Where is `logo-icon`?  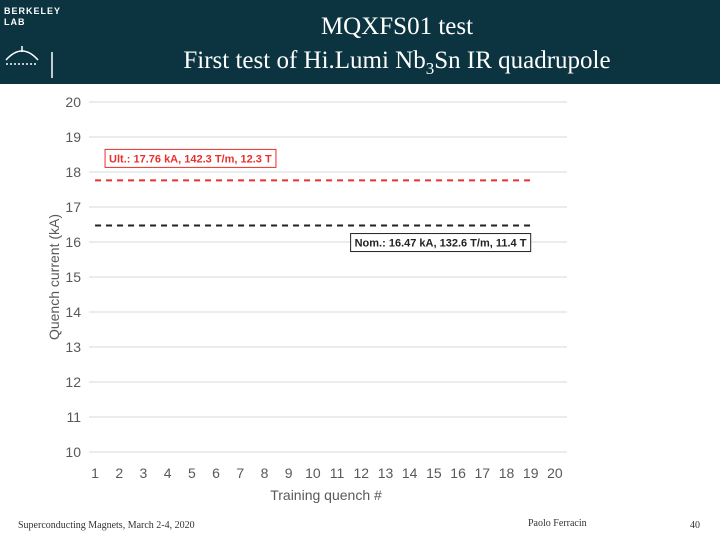
logo-icon is located at coordinates (29, 62).